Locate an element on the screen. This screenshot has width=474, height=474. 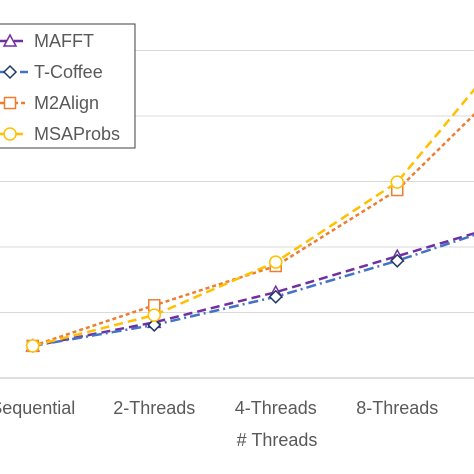
legend-label: M2Align is located at coordinates (66, 103).